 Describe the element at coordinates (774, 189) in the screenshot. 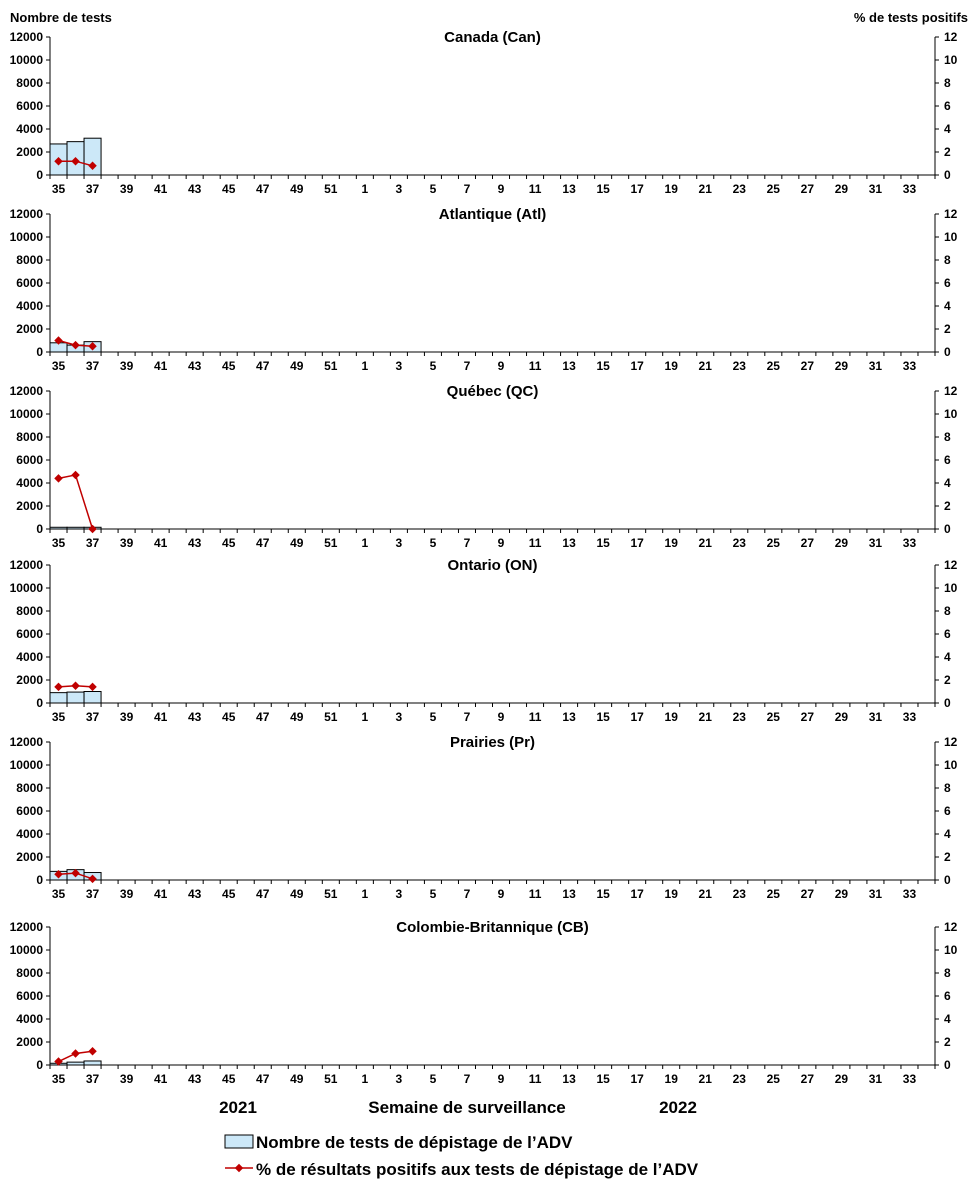

I see `x-tick-label: 25` at that location.